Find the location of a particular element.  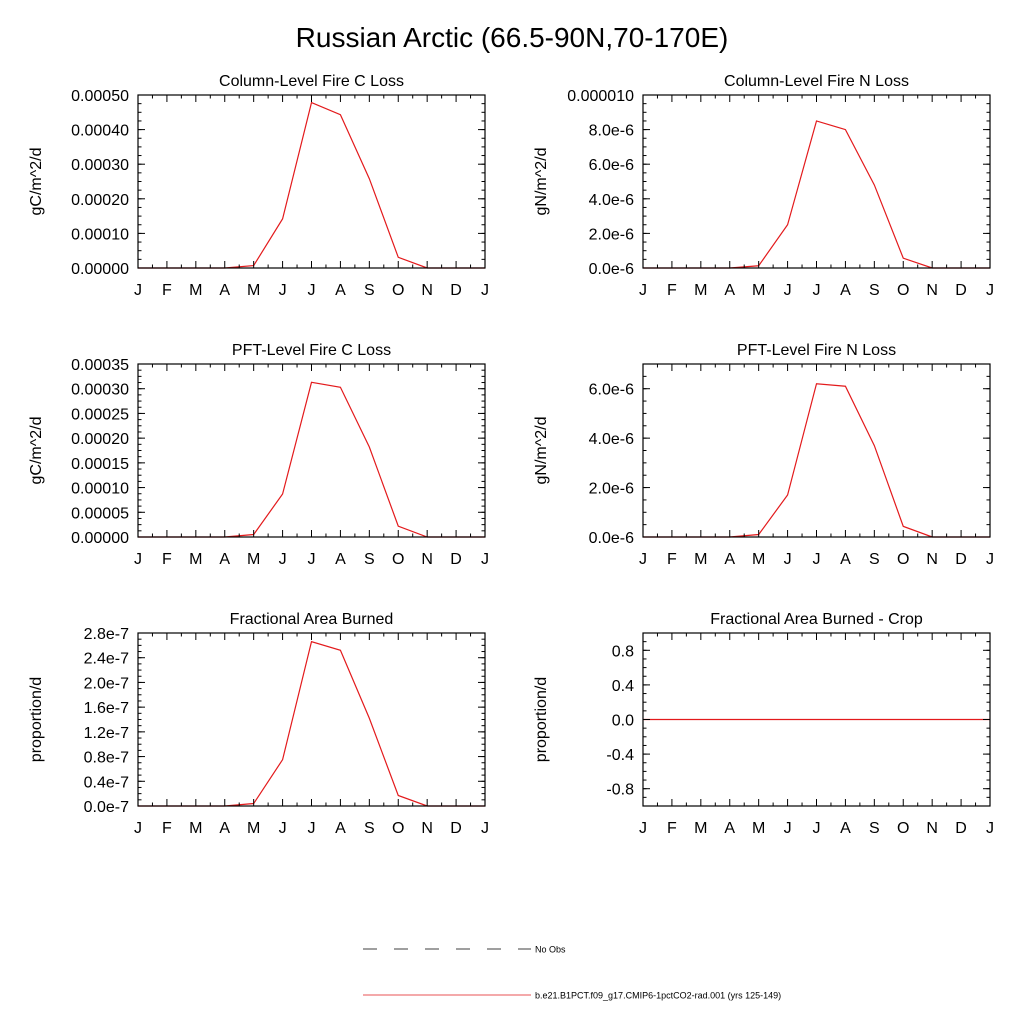

figure-title: Russian Arctic (66.5-90N,70-170E) is located at coordinates (512, 37).